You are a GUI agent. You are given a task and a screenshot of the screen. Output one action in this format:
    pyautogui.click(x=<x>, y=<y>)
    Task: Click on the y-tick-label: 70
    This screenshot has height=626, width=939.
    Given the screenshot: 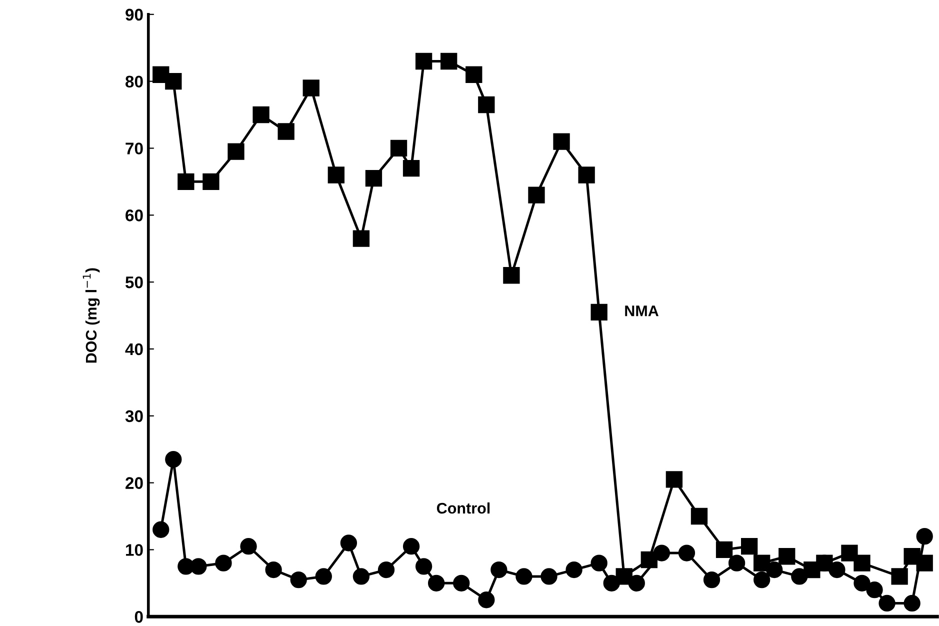 What is the action you would take?
    pyautogui.click(x=134, y=148)
    